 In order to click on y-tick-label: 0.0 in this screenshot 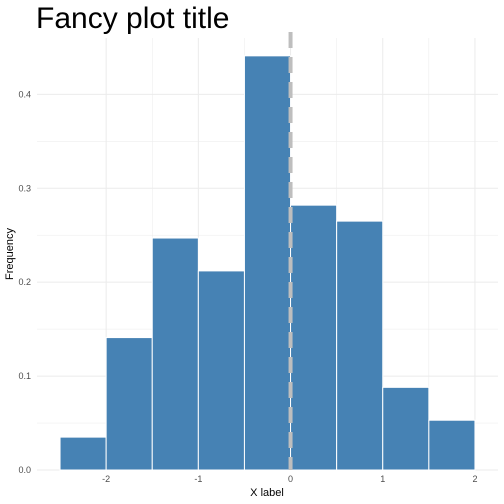, I will do `click(24, 470)`.